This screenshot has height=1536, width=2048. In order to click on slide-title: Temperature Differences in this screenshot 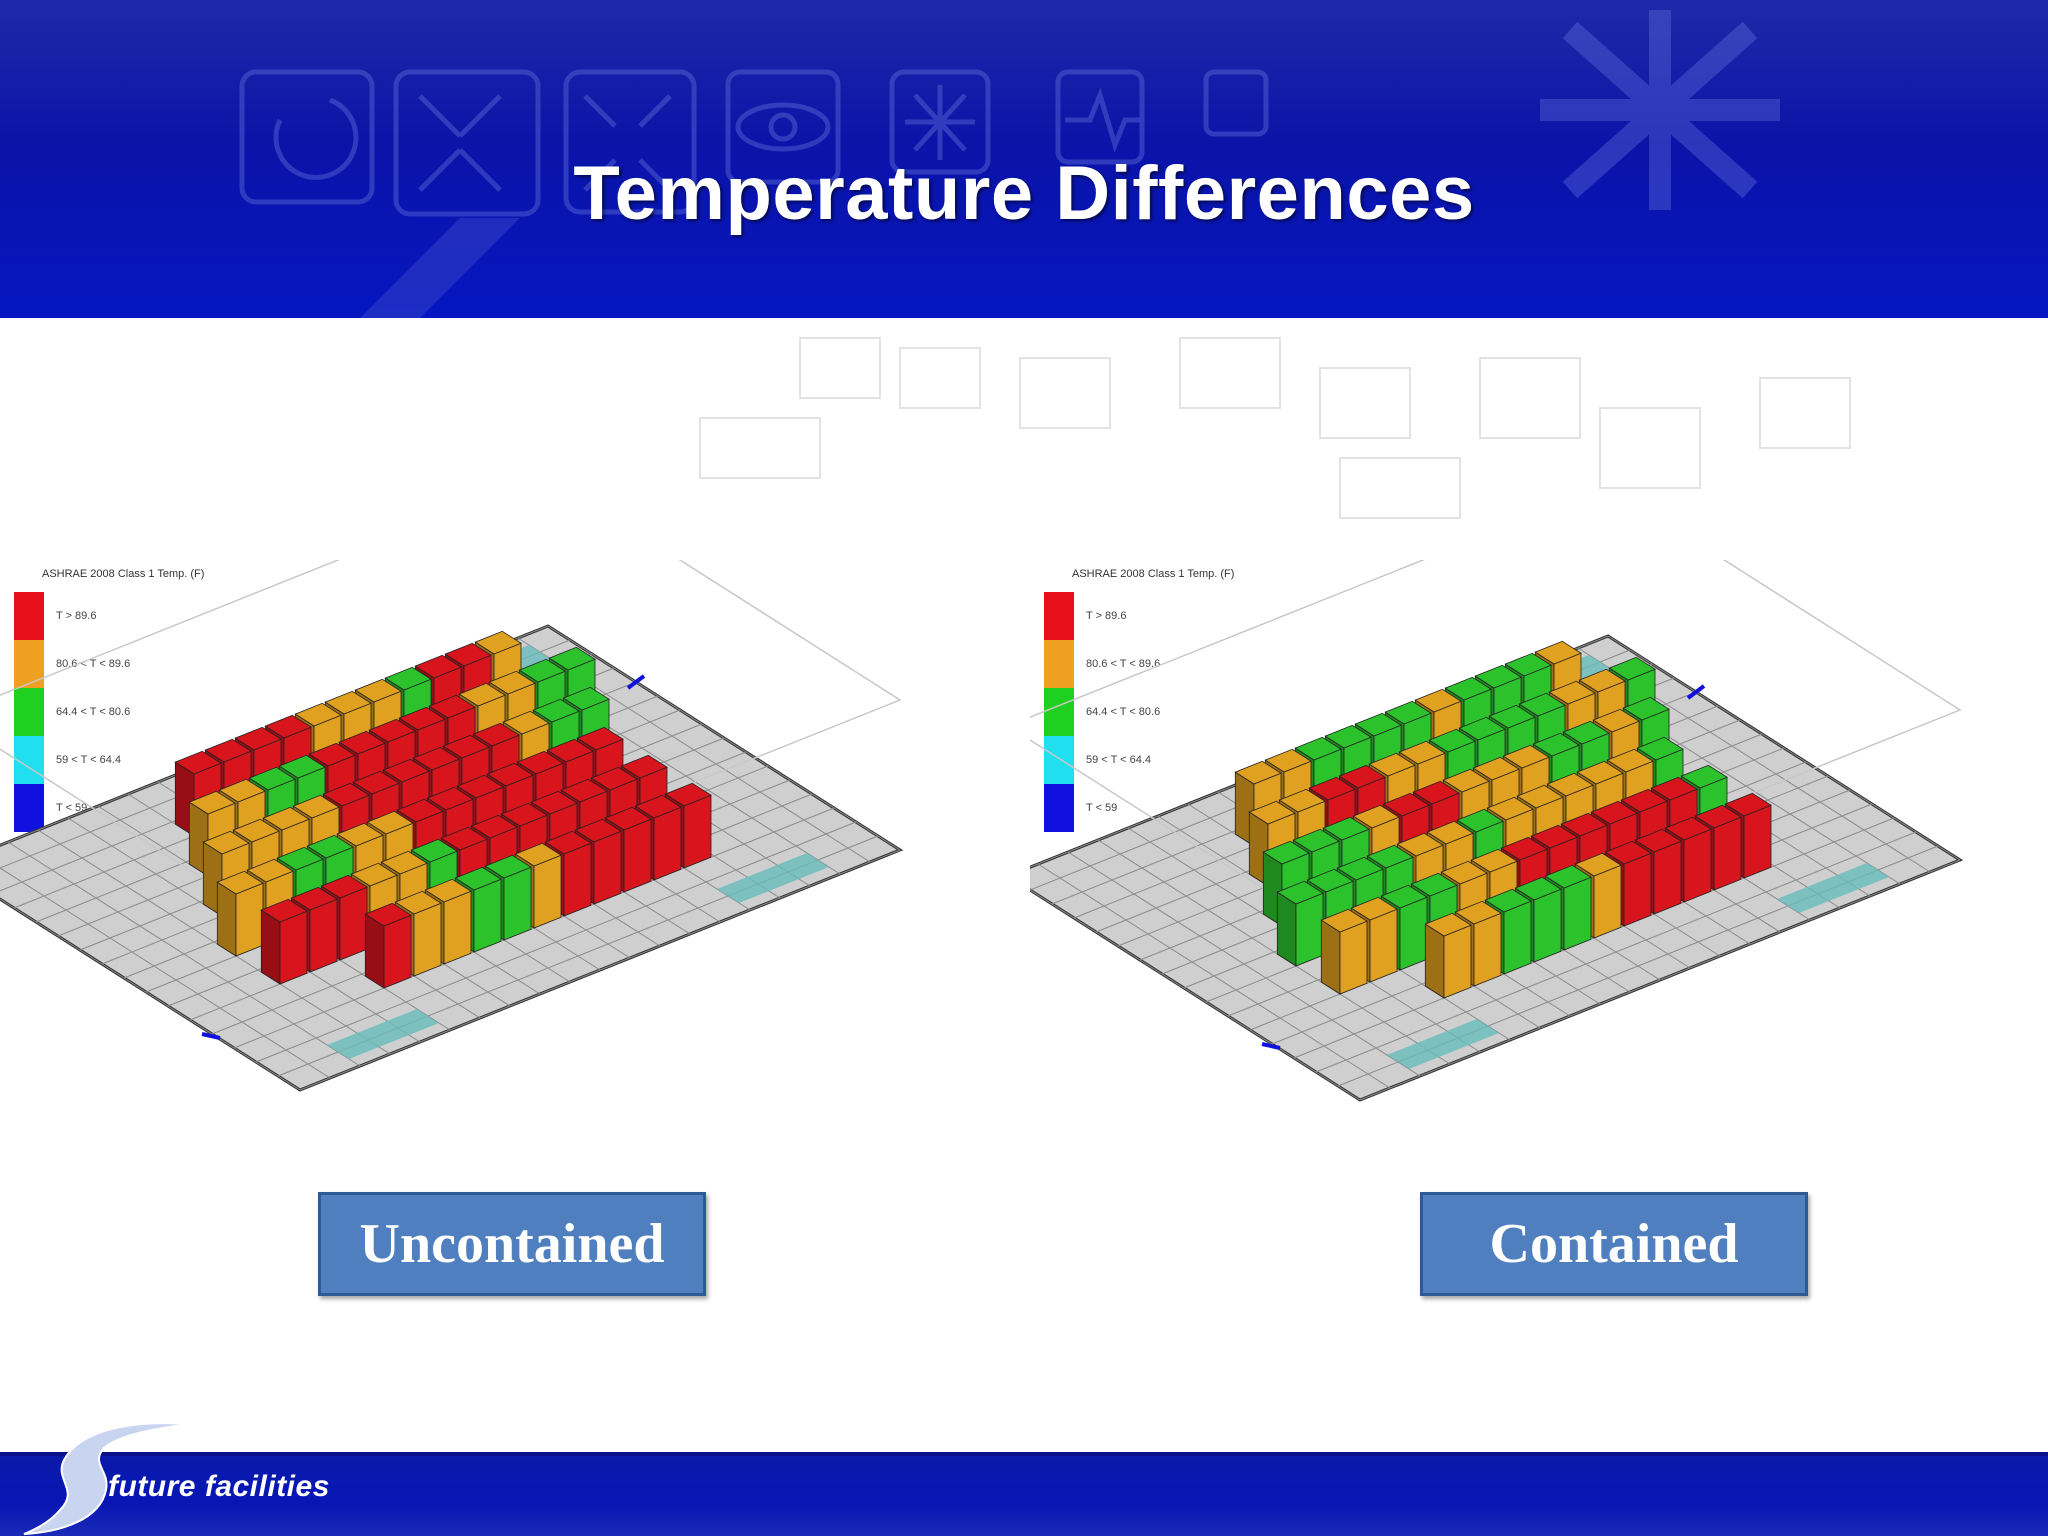, I will do `click(1024, 193)`.